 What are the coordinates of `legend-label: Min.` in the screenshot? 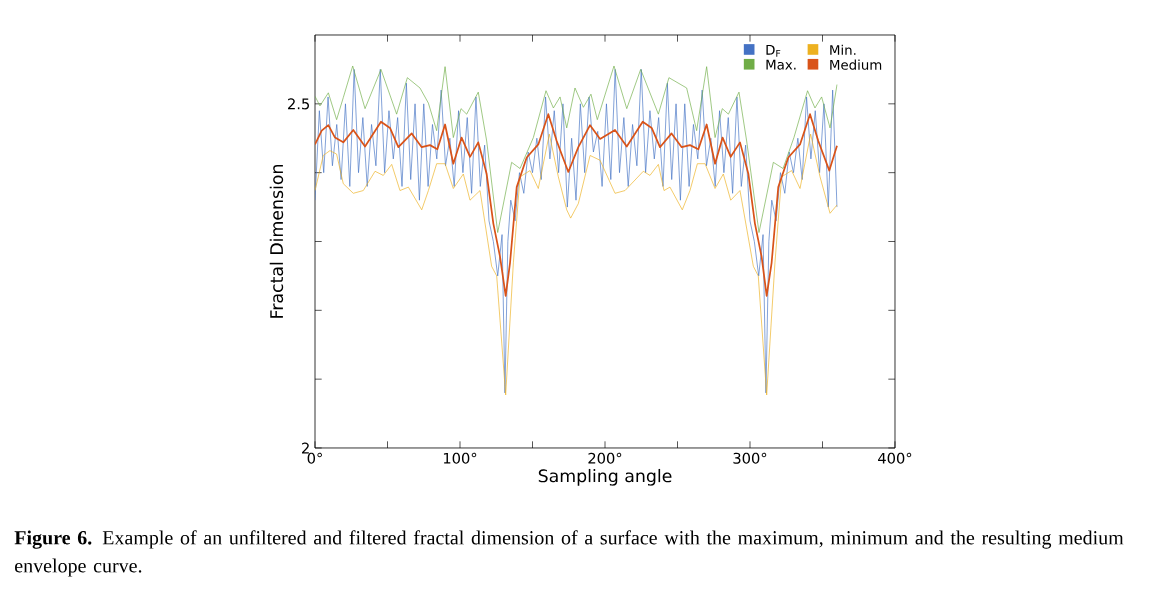 It's located at (843, 49).